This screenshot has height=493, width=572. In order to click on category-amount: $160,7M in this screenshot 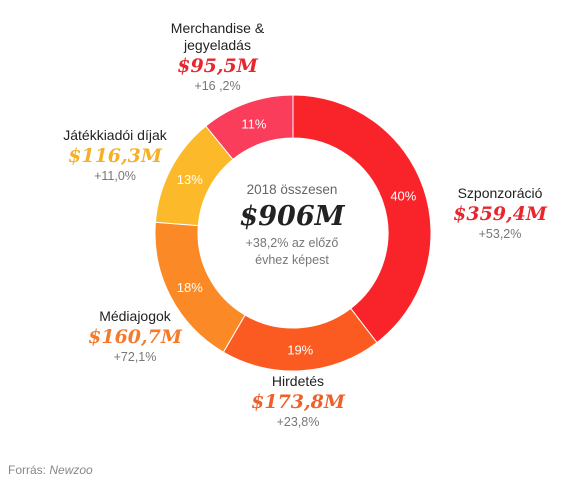, I will do `click(135, 337)`.